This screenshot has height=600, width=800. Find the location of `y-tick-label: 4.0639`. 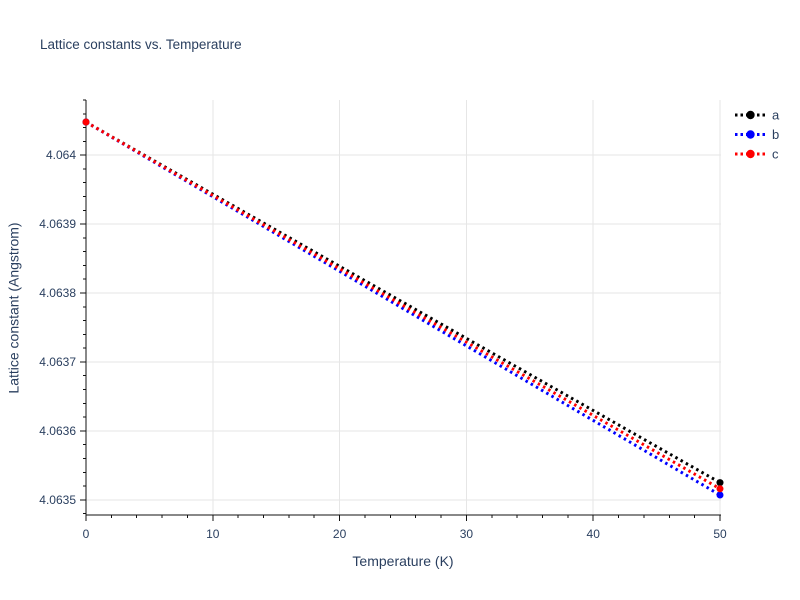

y-tick-label: 4.0639 is located at coordinates (57, 224).